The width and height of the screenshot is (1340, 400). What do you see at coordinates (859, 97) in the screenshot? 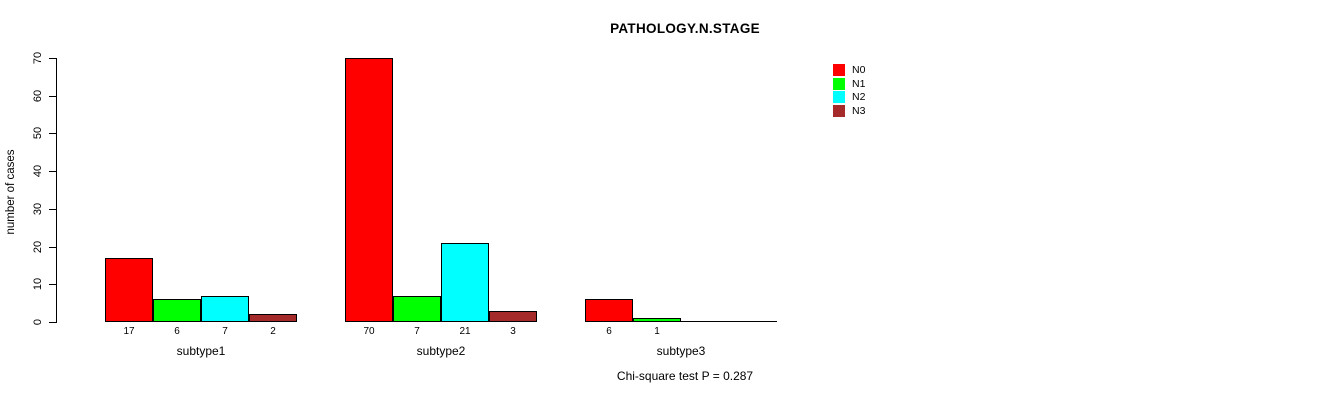
I see `legend-label: N2` at bounding box center [859, 97].